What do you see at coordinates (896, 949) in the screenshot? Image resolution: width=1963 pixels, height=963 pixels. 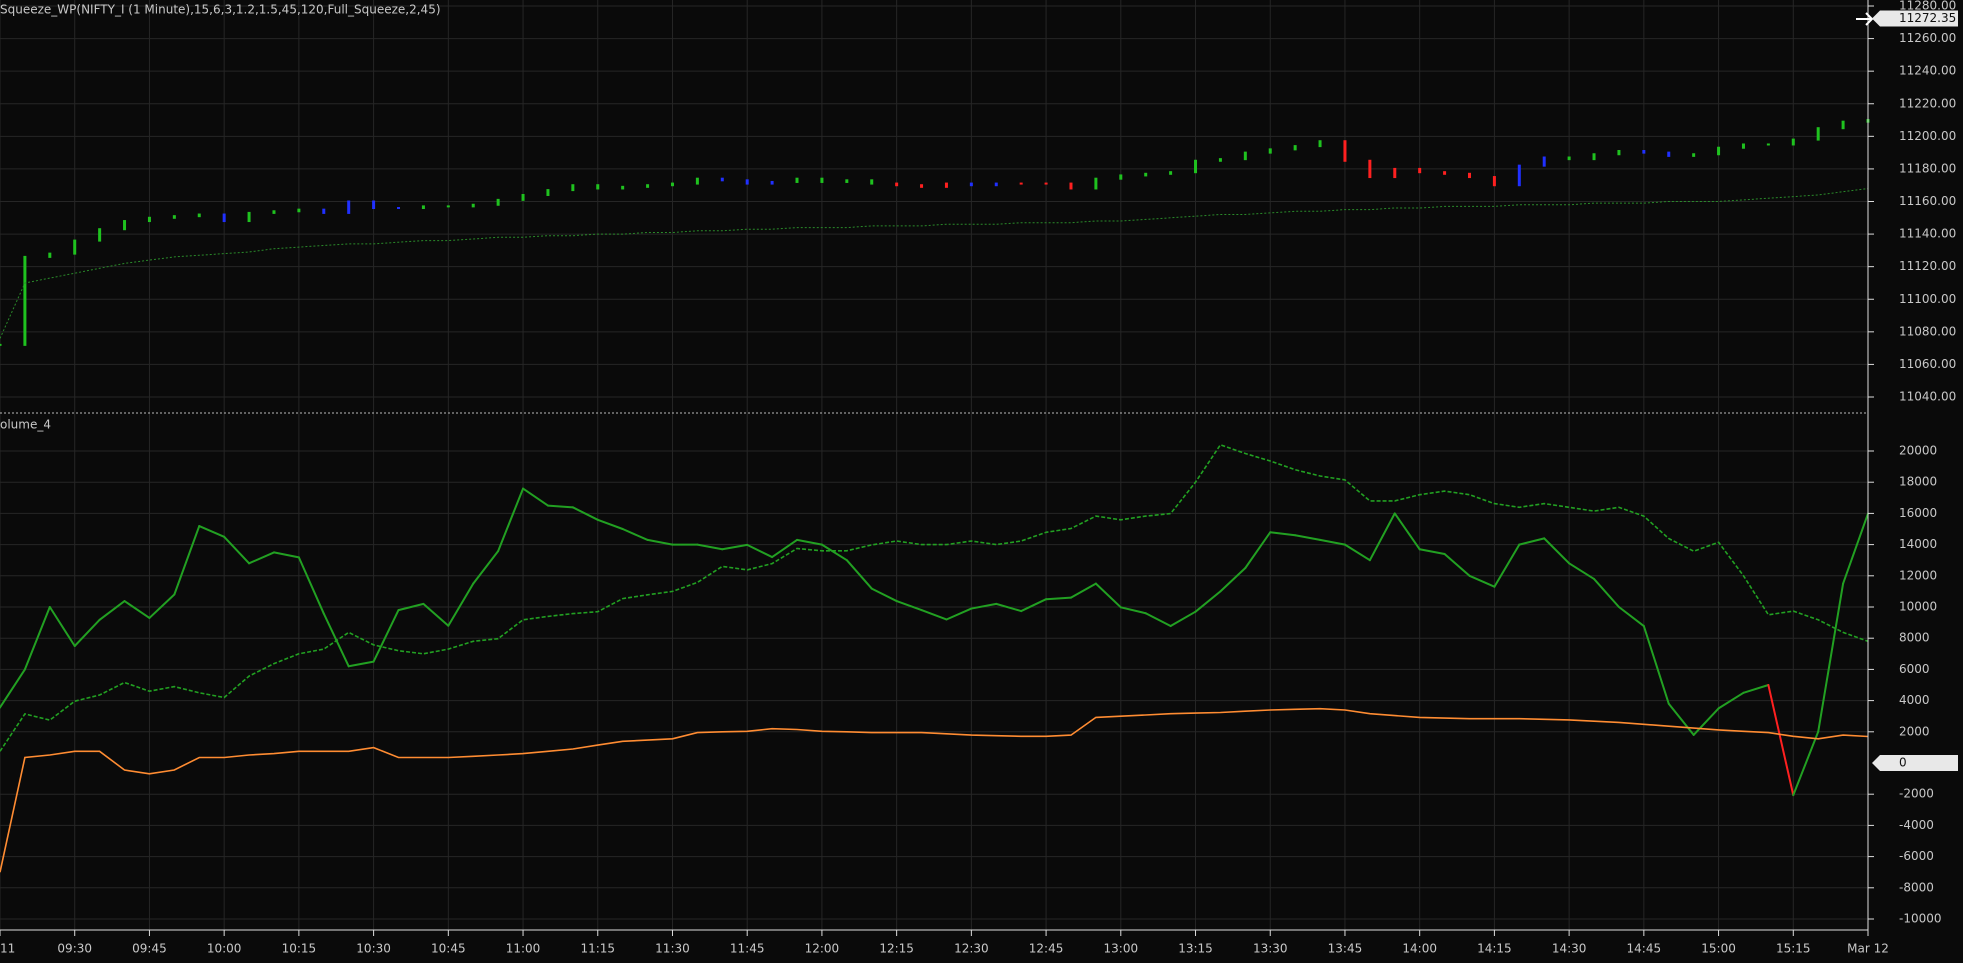 I see `x-tick-label: 12:15` at bounding box center [896, 949].